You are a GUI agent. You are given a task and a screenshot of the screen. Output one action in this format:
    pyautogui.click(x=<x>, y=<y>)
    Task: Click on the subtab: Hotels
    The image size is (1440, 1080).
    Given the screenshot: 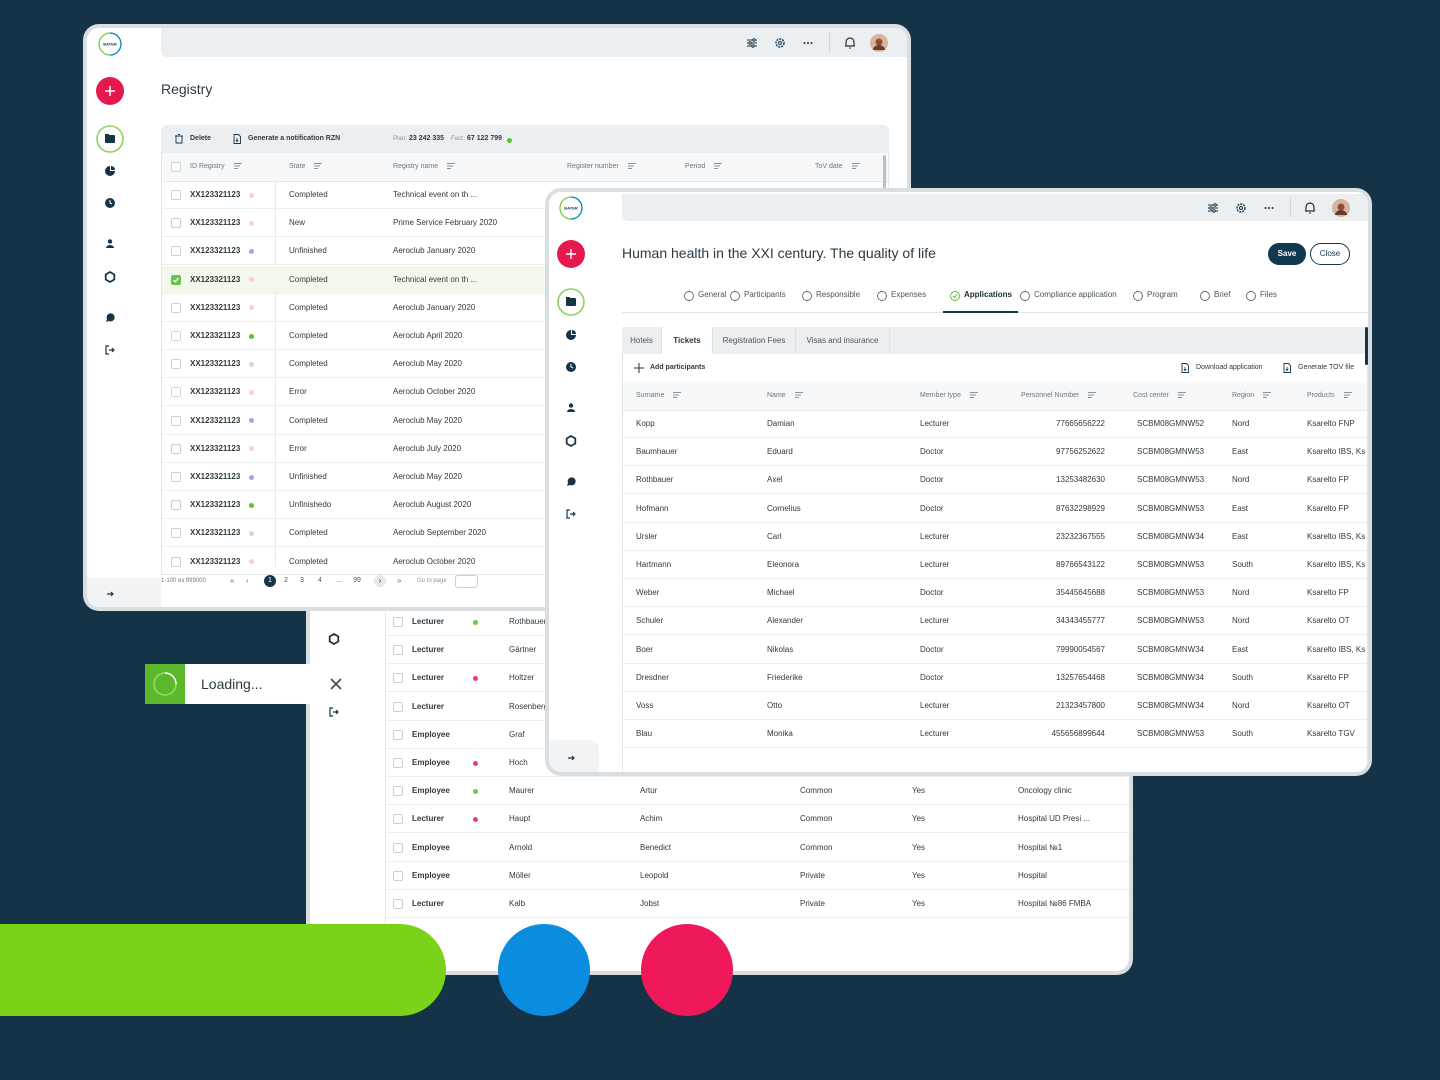 What is the action you would take?
    pyautogui.click(x=642, y=340)
    